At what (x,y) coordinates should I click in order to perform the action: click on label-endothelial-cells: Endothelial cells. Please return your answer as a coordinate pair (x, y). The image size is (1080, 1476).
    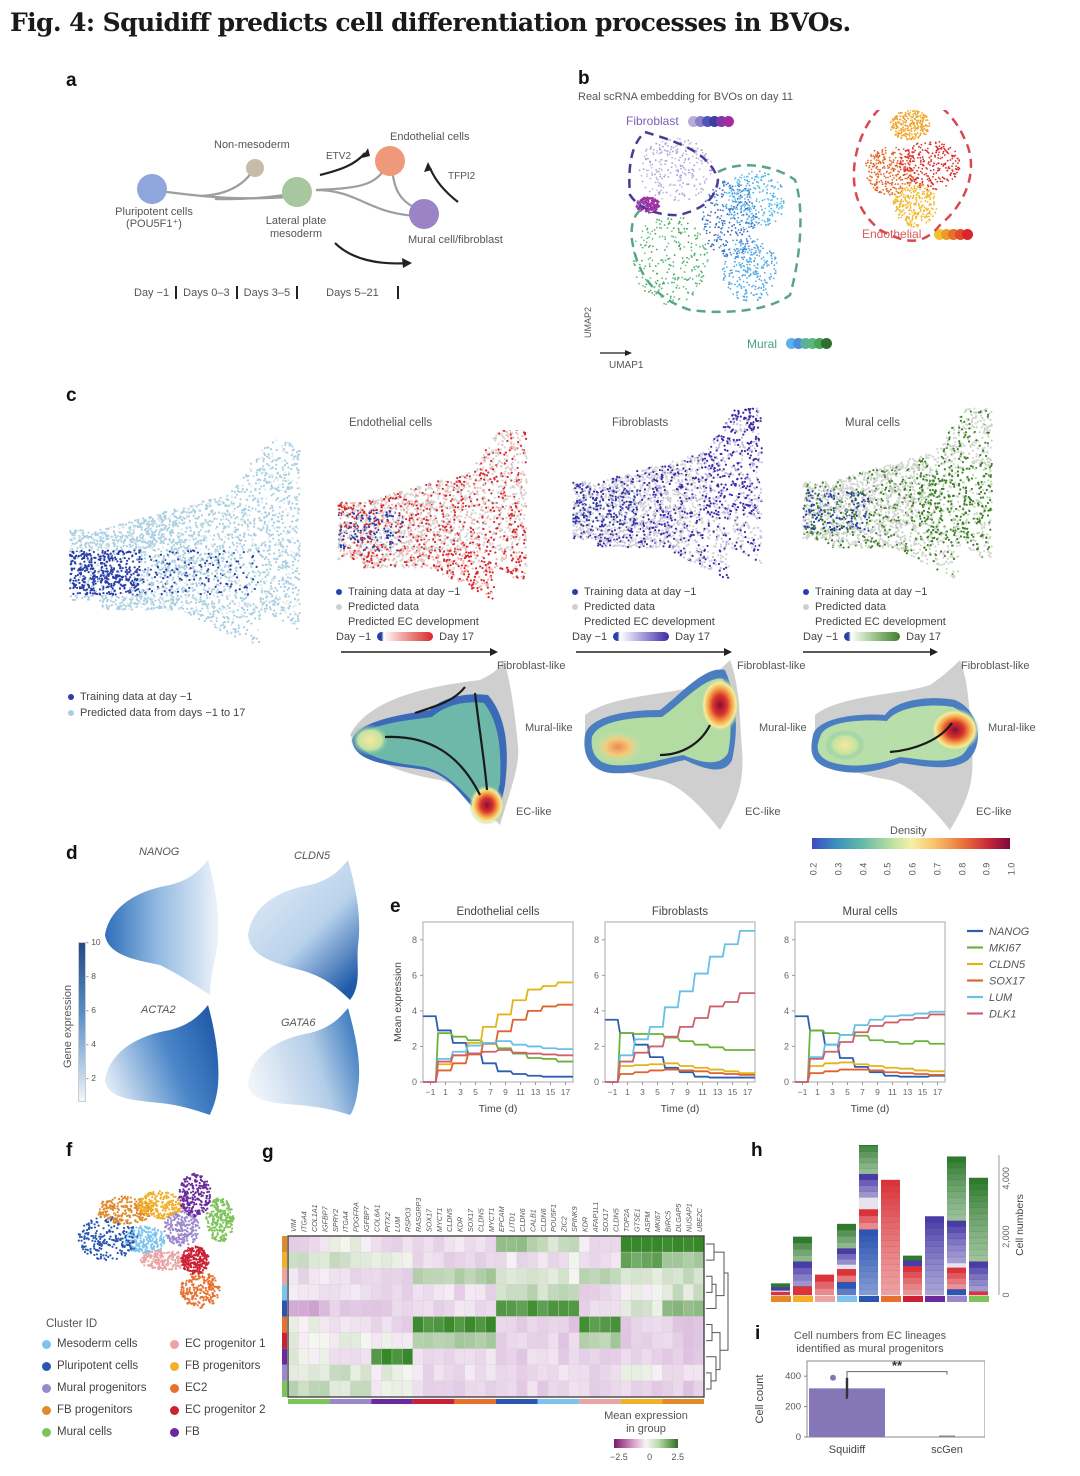
    Looking at the image, I should click on (430, 137).